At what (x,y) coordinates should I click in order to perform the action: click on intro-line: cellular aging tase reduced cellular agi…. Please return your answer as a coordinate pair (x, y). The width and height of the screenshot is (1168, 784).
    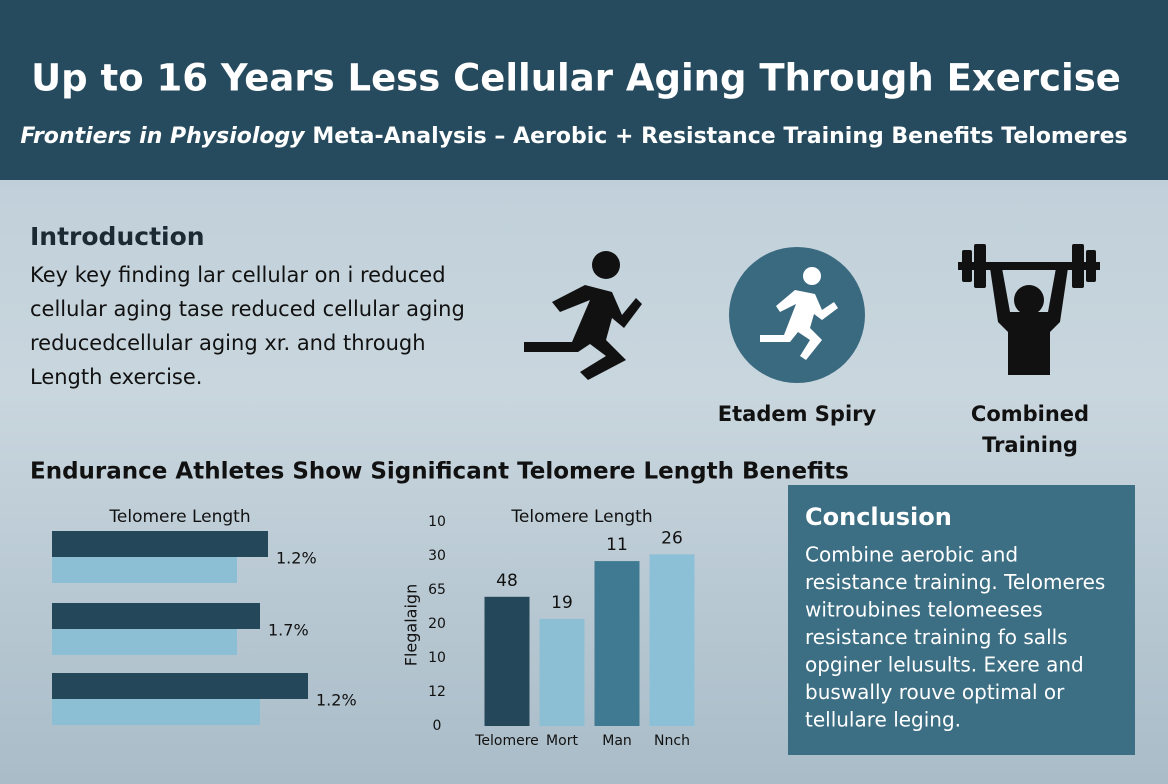
    Looking at the image, I should click on (247, 309).